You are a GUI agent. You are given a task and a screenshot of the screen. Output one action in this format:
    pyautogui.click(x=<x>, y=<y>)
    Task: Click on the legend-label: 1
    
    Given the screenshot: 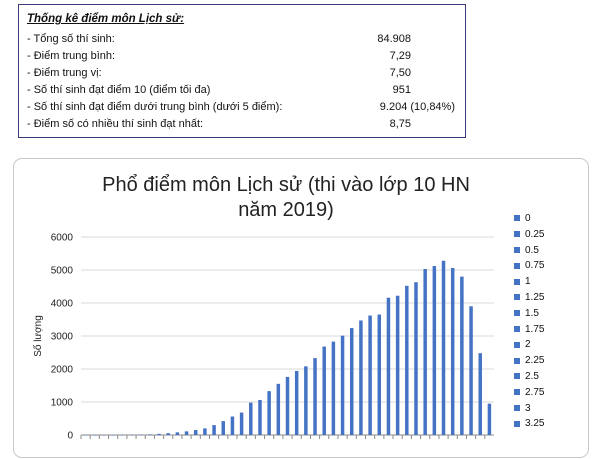 What is the action you would take?
    pyautogui.click(x=528, y=282)
    